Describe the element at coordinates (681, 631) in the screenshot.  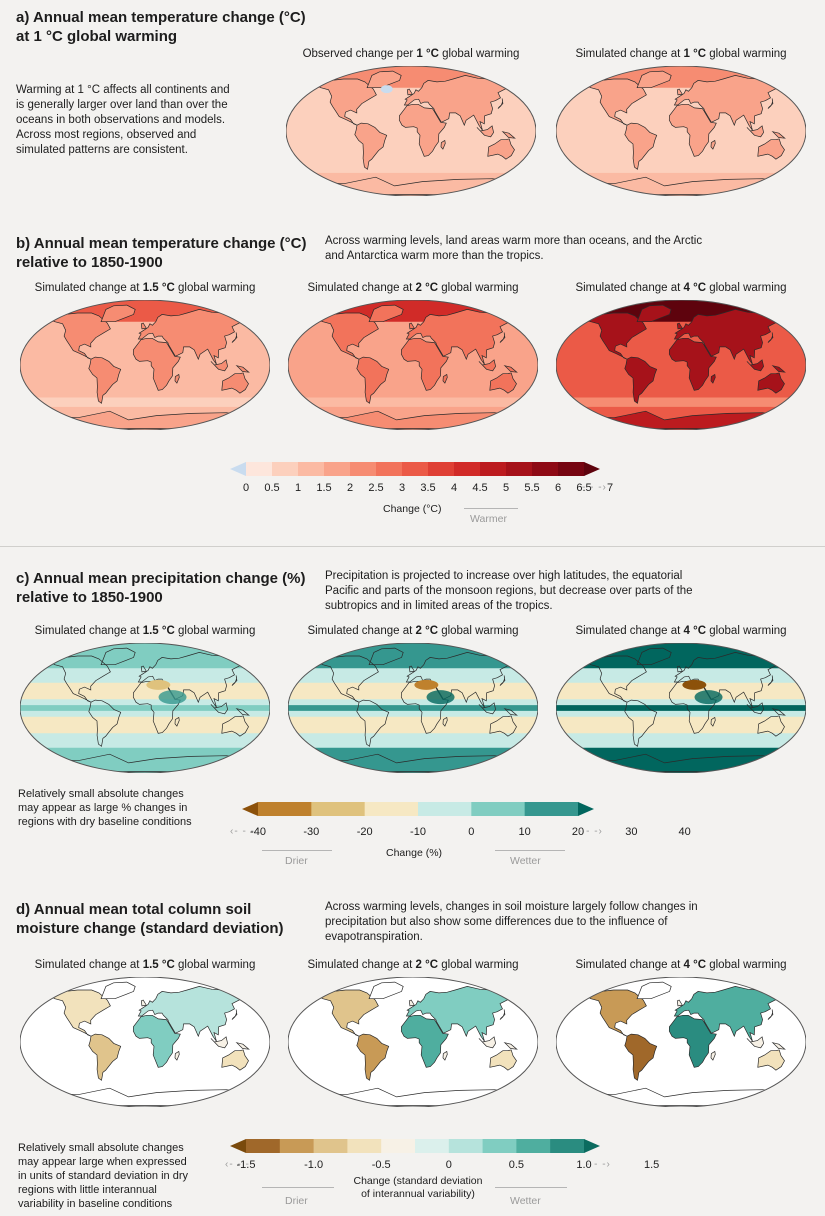
I see `map-label-precip-4c: Simulated change at 4 °C global warming` at that location.